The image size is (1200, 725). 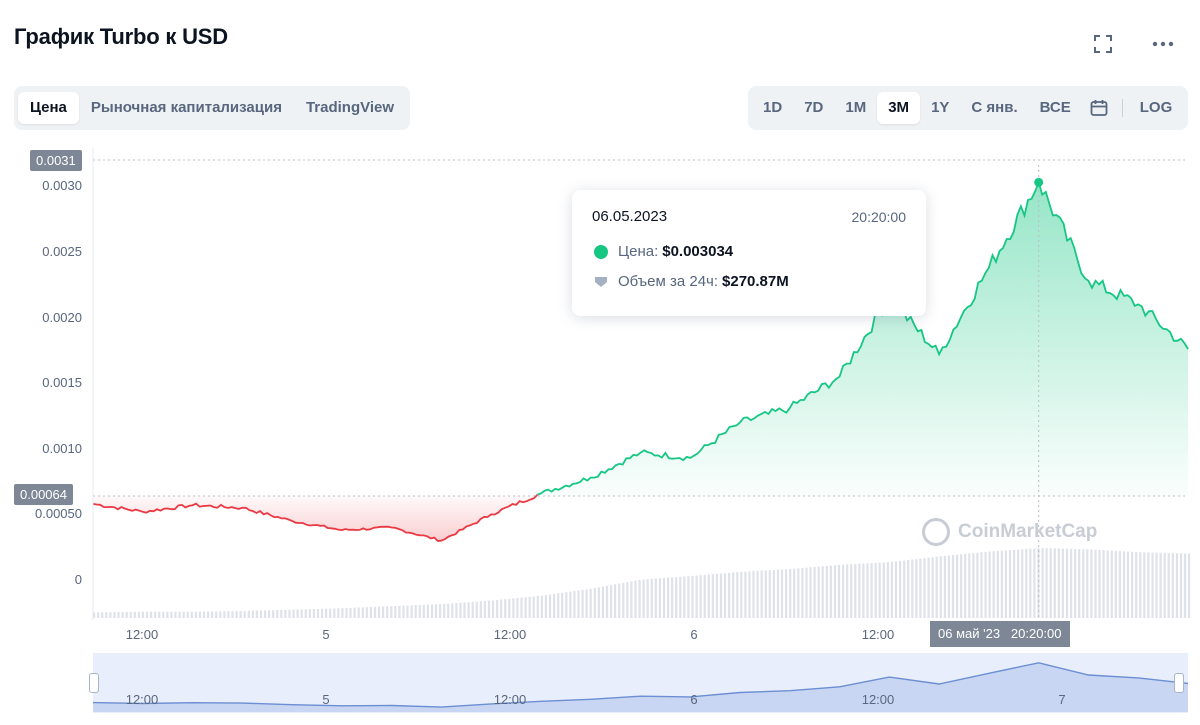 What do you see at coordinates (668, 281) in the screenshot?
I see `tooltip-volume-label: Объем за 24ч:` at bounding box center [668, 281].